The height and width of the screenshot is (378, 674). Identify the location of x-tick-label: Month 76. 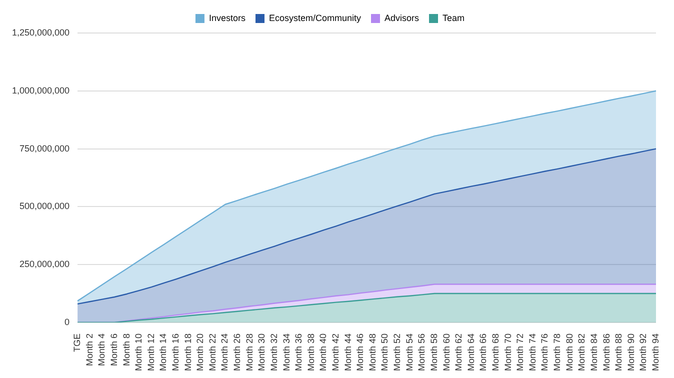
(545, 352).